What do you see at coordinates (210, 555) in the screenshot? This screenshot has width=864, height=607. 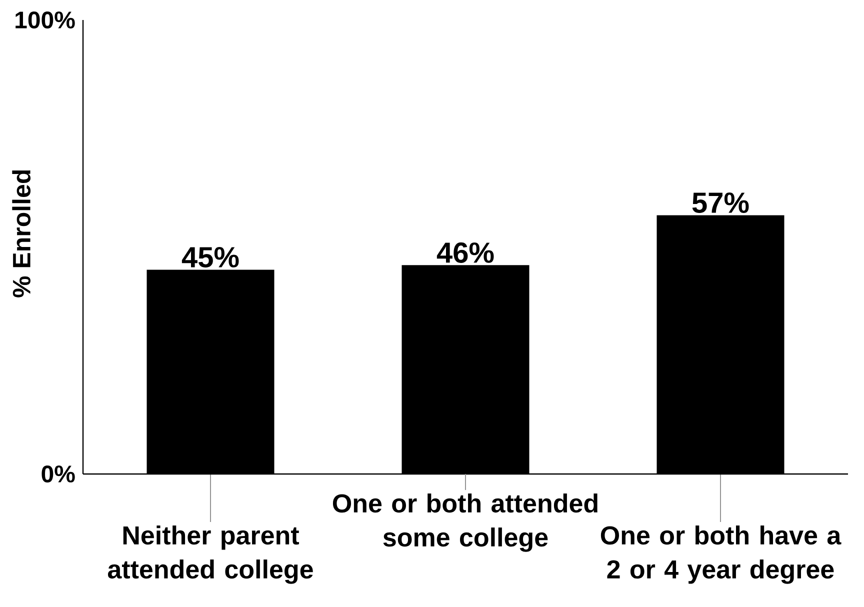 I see `x-tick-label: Neither parent attended college` at bounding box center [210, 555].